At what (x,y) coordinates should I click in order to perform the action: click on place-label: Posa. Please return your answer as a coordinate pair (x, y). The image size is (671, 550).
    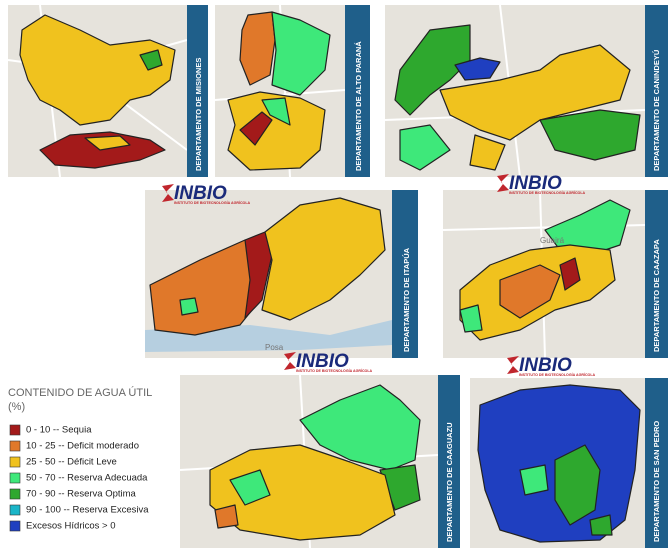
    Looking at the image, I should click on (274, 347).